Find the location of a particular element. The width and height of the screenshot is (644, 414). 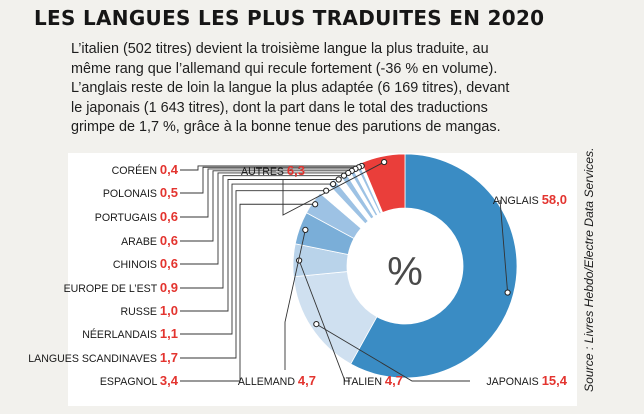

slice-name-polonais: POLONAIS is located at coordinates (131, 194).